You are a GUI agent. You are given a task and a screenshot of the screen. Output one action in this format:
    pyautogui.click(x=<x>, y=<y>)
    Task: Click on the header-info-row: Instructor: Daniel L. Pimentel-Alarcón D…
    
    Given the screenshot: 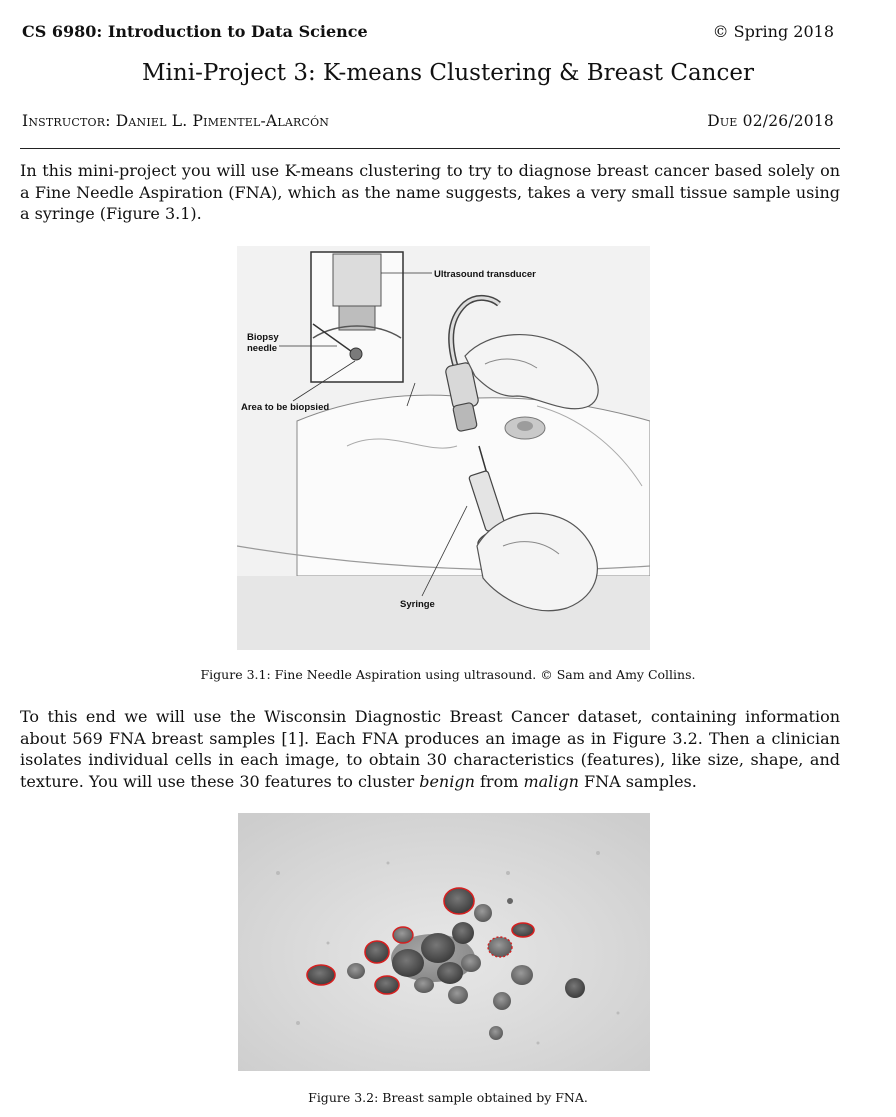 What is the action you would take?
    pyautogui.click(x=428, y=121)
    